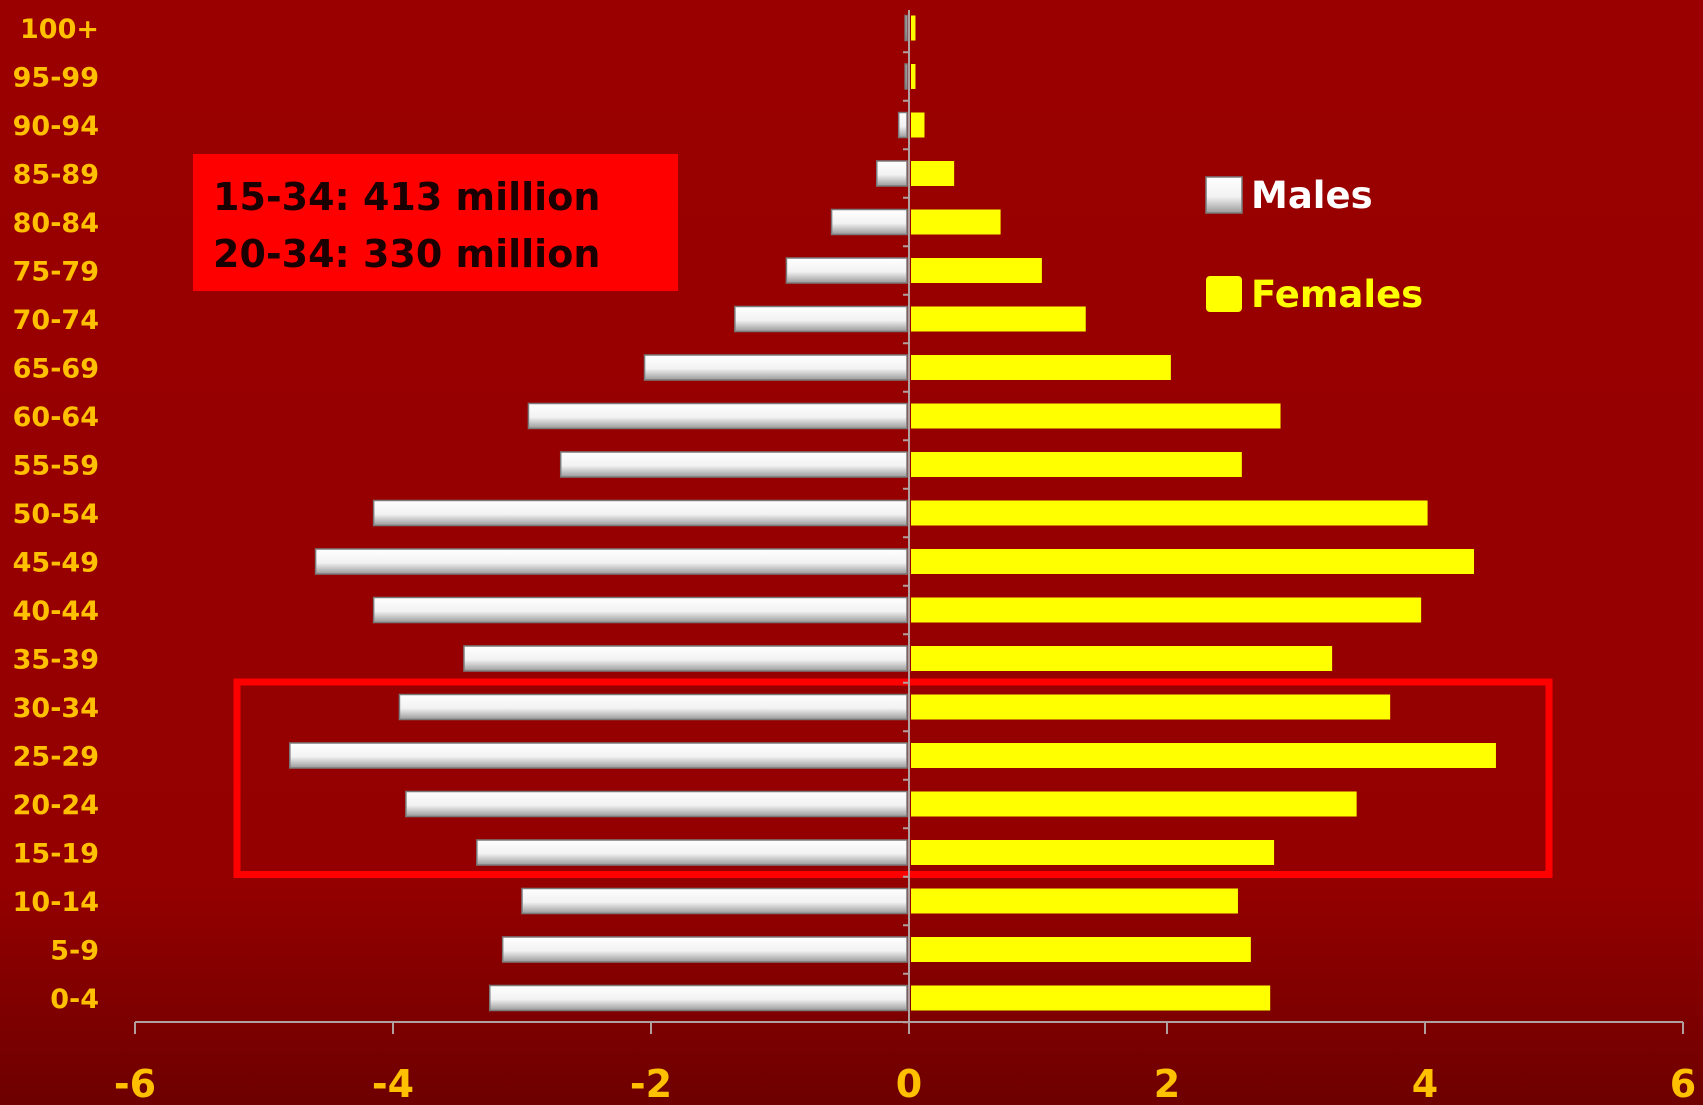  What do you see at coordinates (445, 254) in the screenshot?
I see `annotation-line-2: 20-34: 330 million` at bounding box center [445, 254].